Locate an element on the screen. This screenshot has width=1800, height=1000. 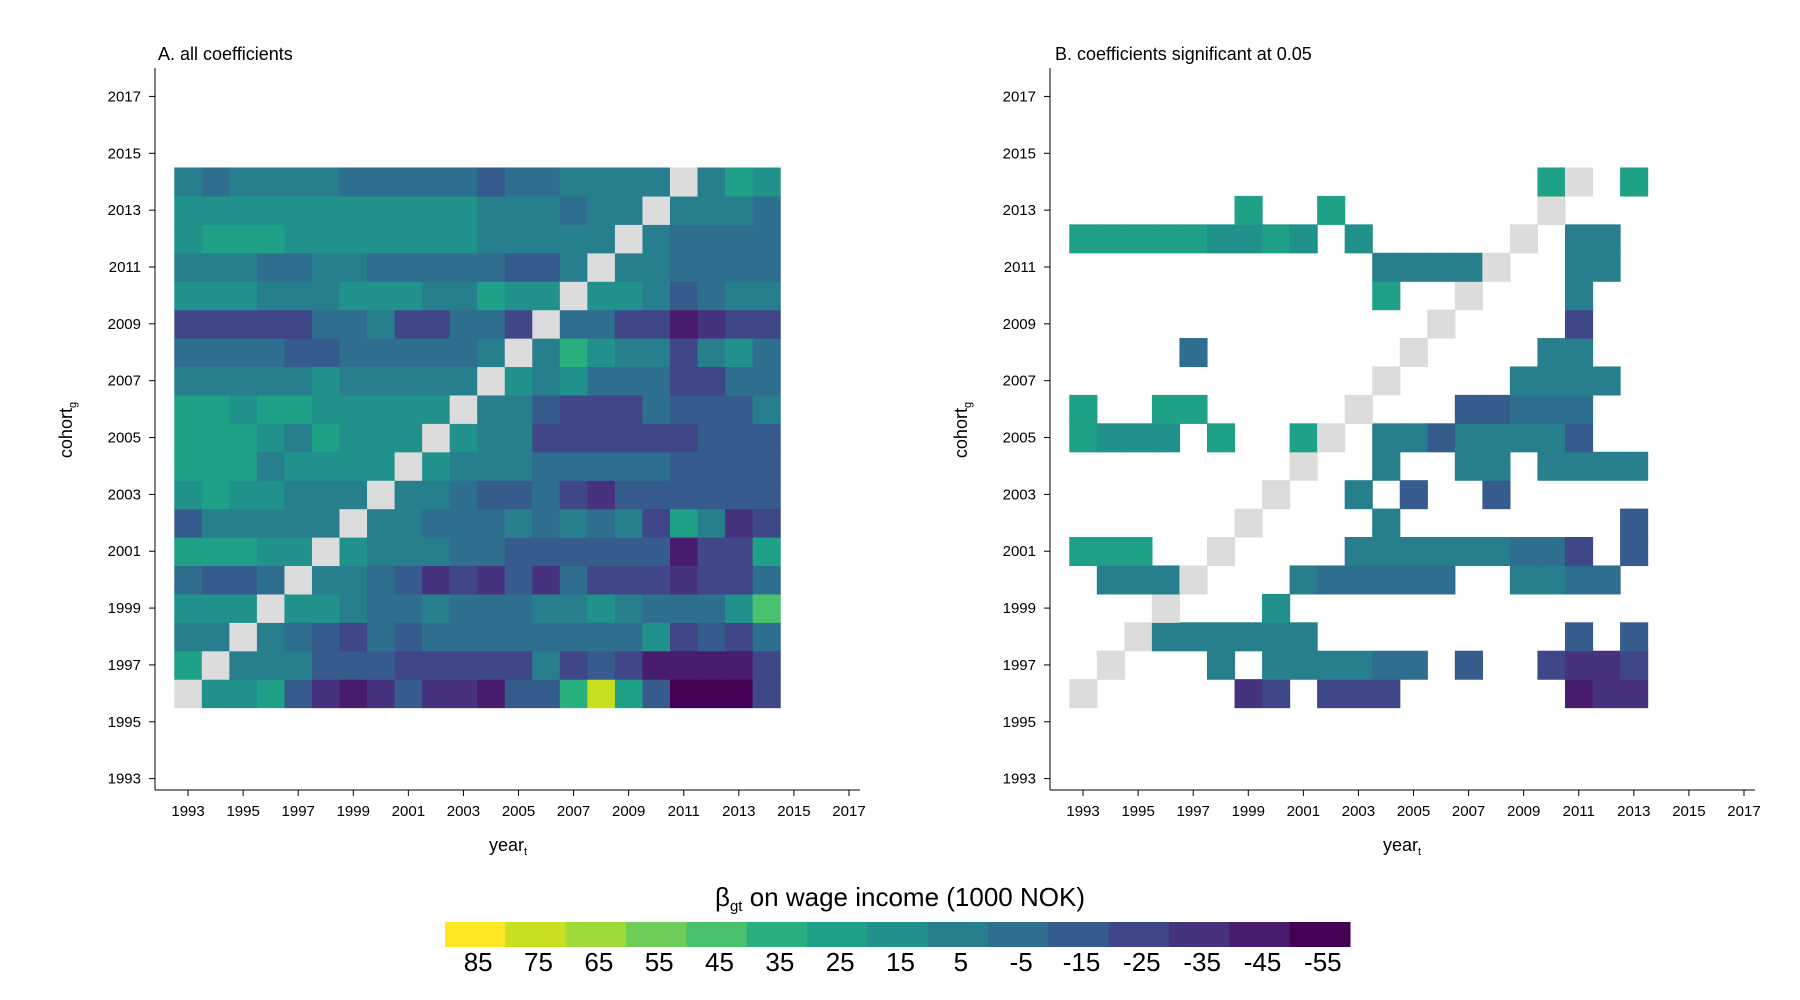
panel-b-y-tick-label: 2017 is located at coordinates (1019, 96).